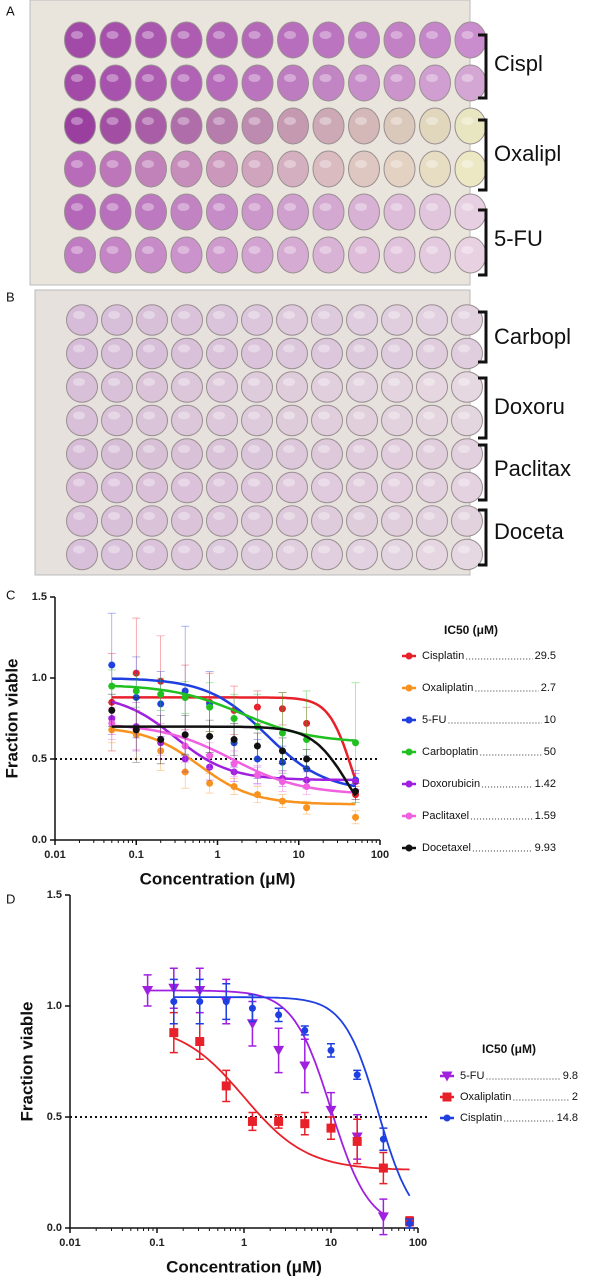 Image resolution: width=600 pixels, height=1286 pixels. Describe the element at coordinates (10, 898) in the screenshot. I see `panel-label: D` at that location.